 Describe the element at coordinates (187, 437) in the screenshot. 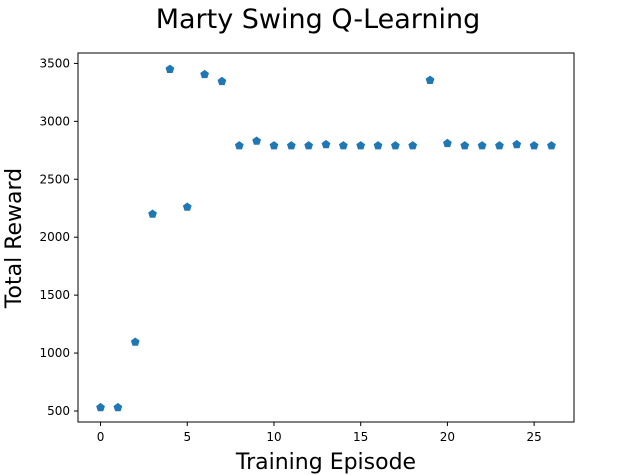

I see `x-tick-label: 5` at that location.